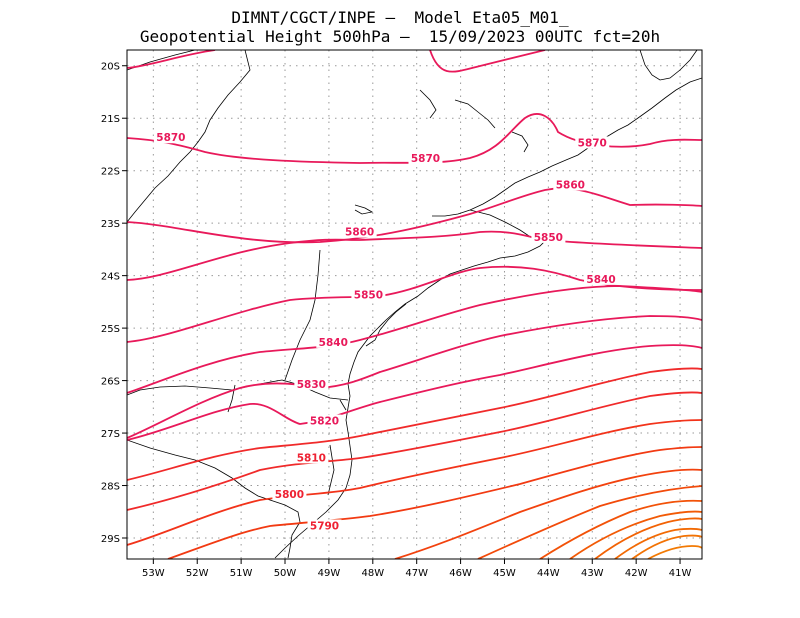 This screenshot has width=800, height=618. Describe the element at coordinates (592, 573) in the screenshot. I see `lon-tick-label: 43W` at that location.